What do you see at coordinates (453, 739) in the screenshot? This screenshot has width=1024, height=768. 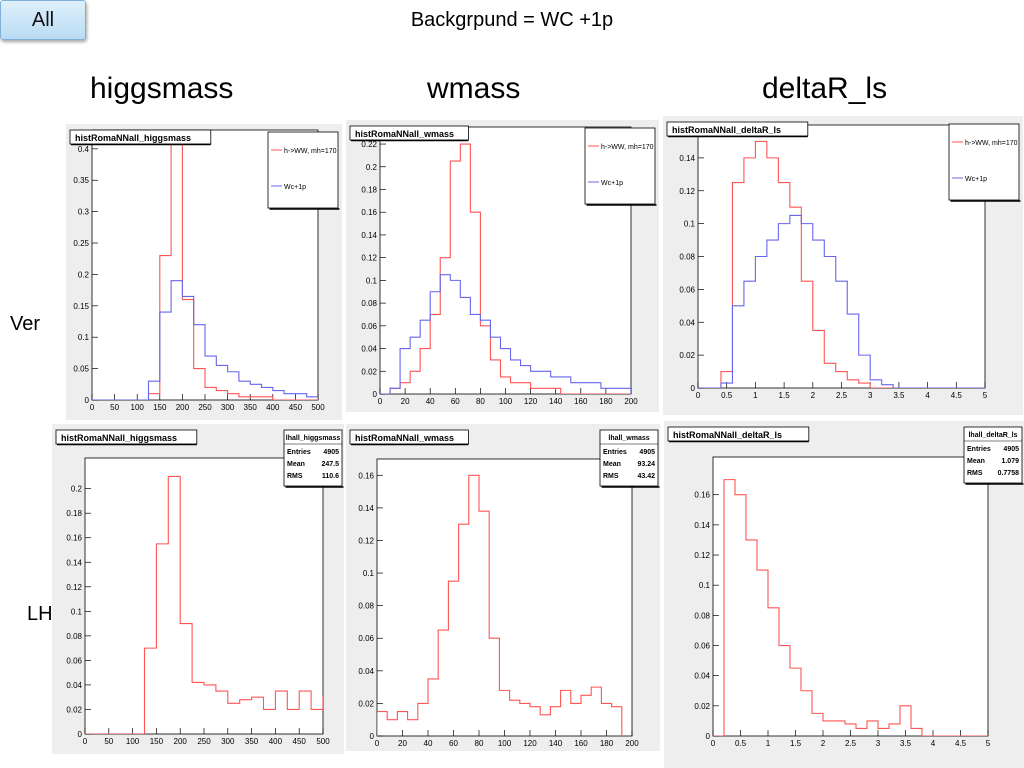 I see `x-tick: 60` at bounding box center [453, 739].